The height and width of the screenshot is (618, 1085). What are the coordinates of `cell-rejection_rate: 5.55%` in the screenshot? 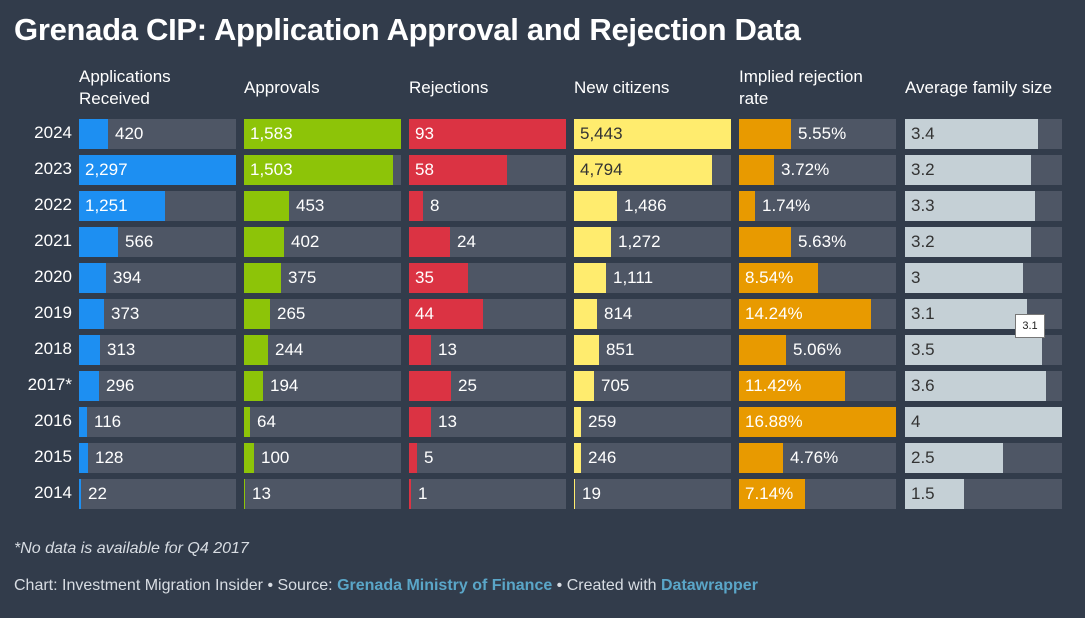 It's located at (817, 134).